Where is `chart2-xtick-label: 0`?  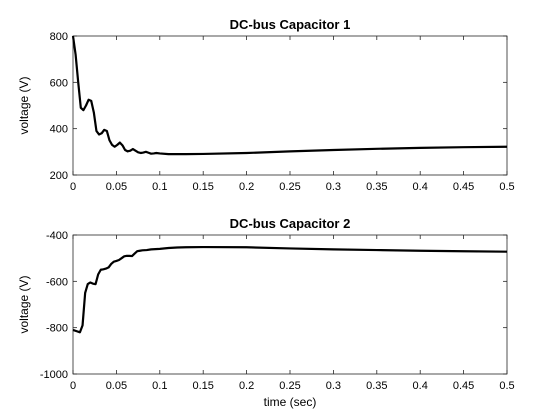 chart2-xtick-label: 0 is located at coordinates (73, 386).